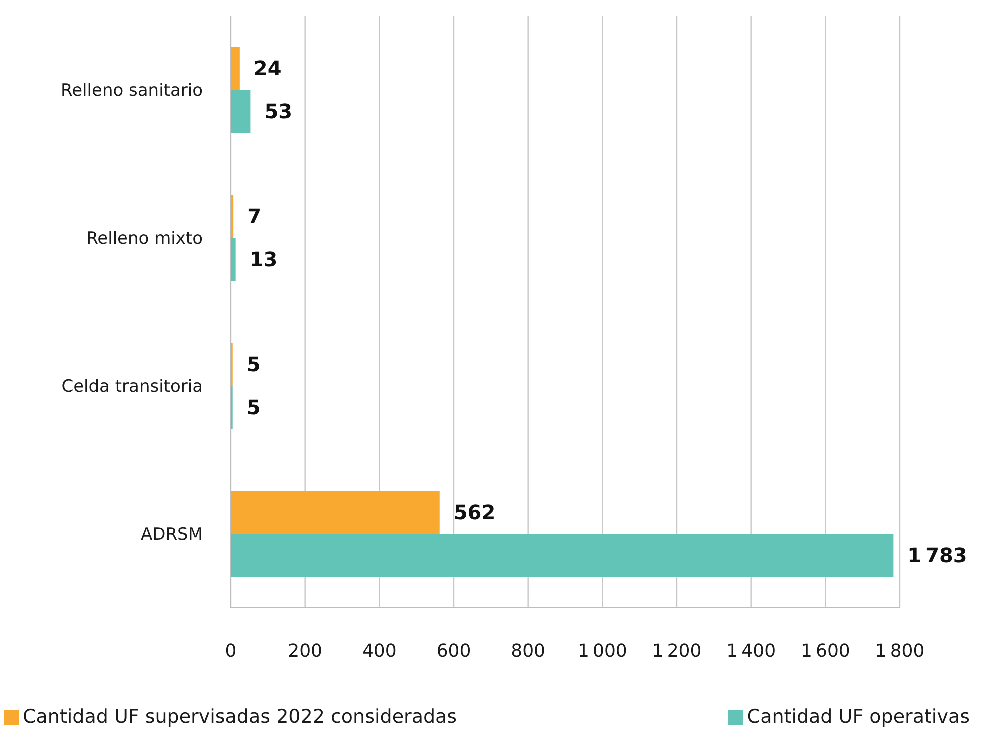 Image resolution: width=984 pixels, height=745 pixels. Describe the element at coordinates (528, 651) in the screenshot. I see `x-tick-label: 800` at that location.